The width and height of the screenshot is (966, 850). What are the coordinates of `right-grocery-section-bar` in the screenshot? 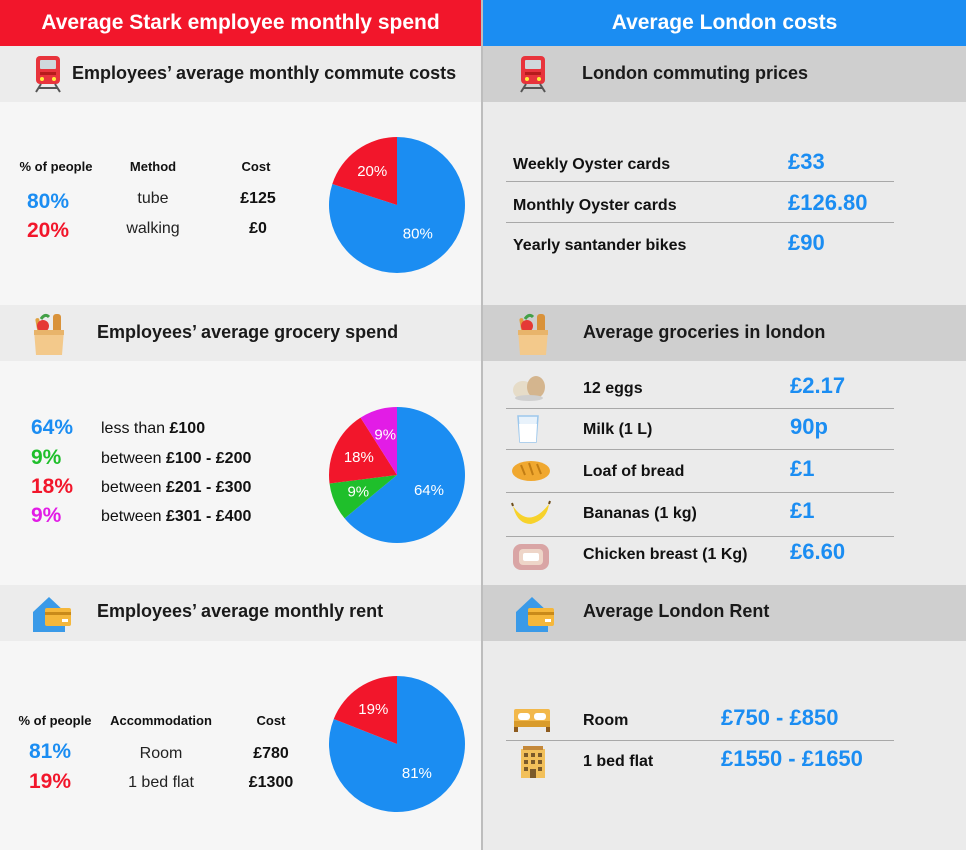 It's located at (724, 333).